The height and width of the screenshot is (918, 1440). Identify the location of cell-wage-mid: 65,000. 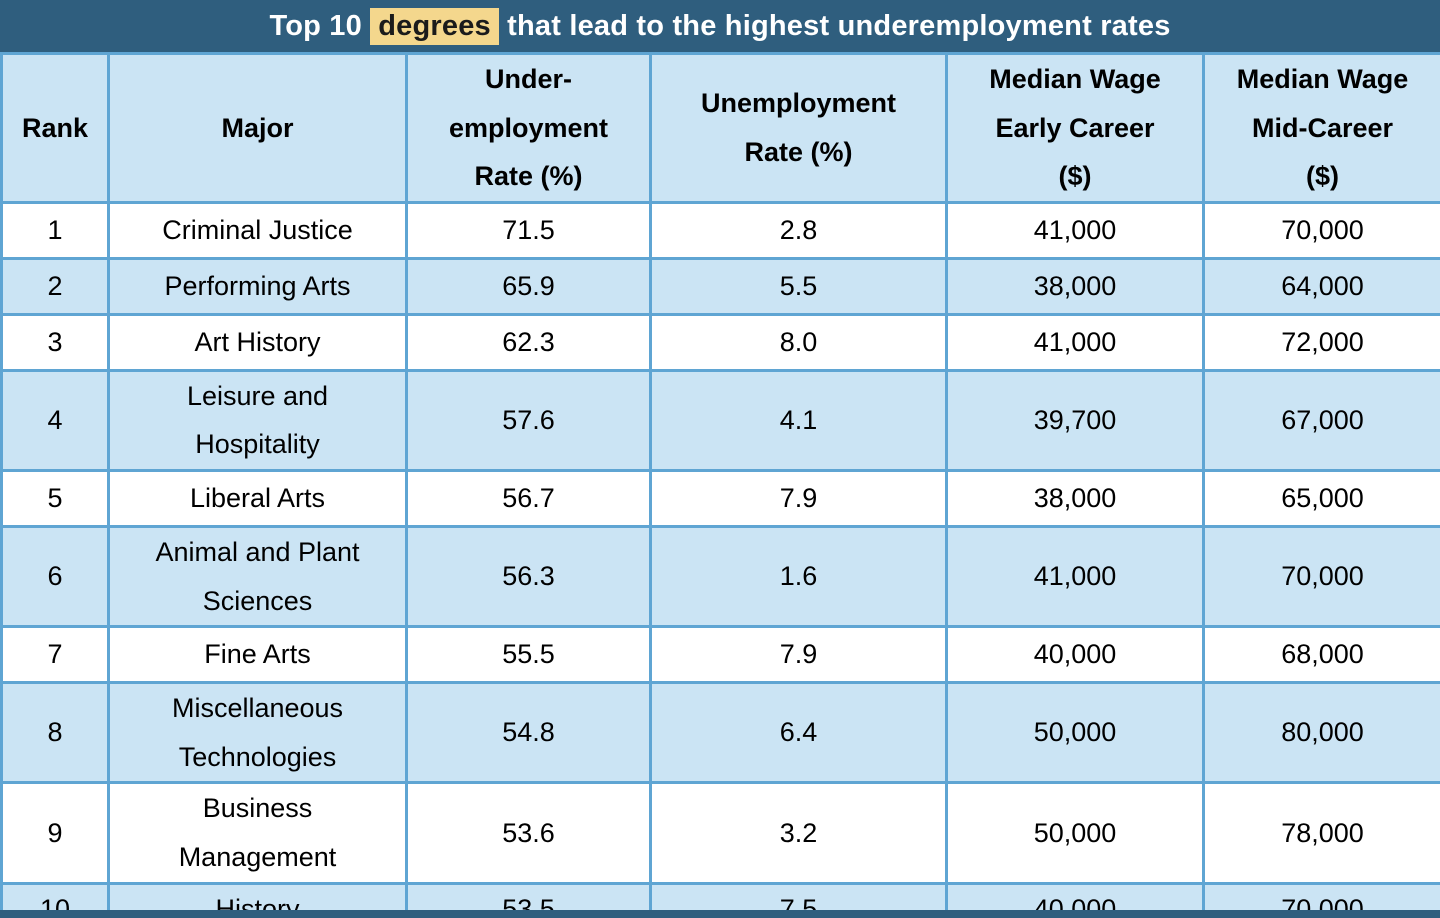
(1321, 498).